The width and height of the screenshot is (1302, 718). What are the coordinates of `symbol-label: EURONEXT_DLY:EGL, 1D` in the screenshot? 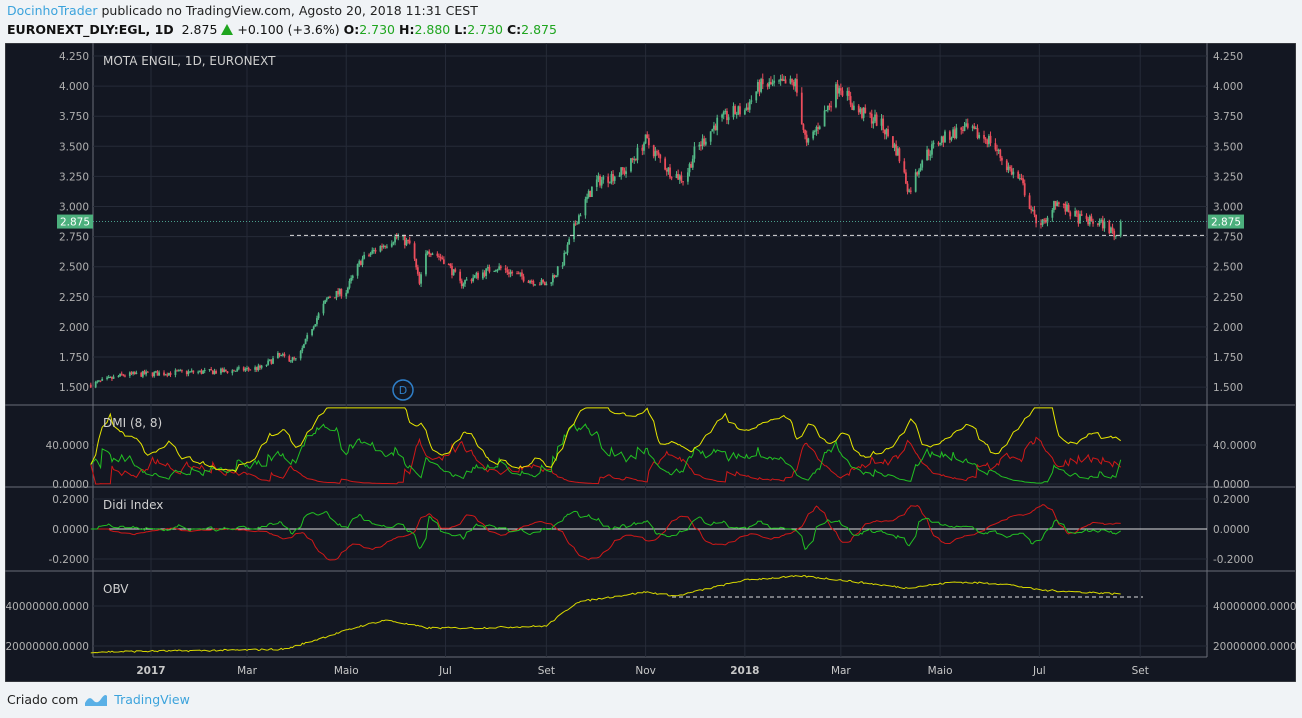 It's located at (90, 29).